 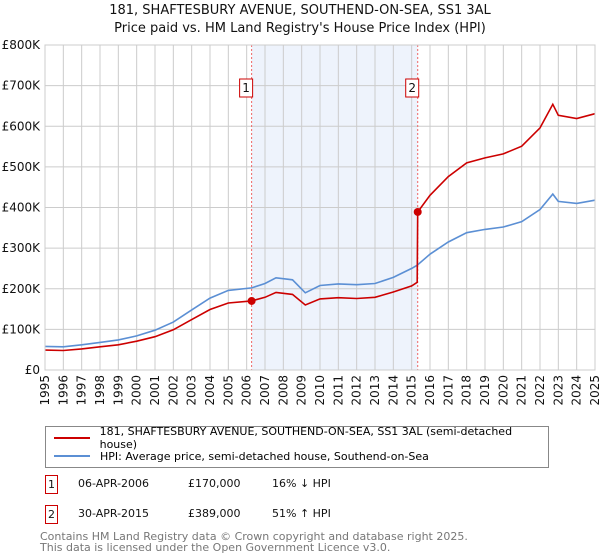 What do you see at coordinates (214, 483) in the screenshot?
I see `transaction-price: £170,000` at bounding box center [214, 483].